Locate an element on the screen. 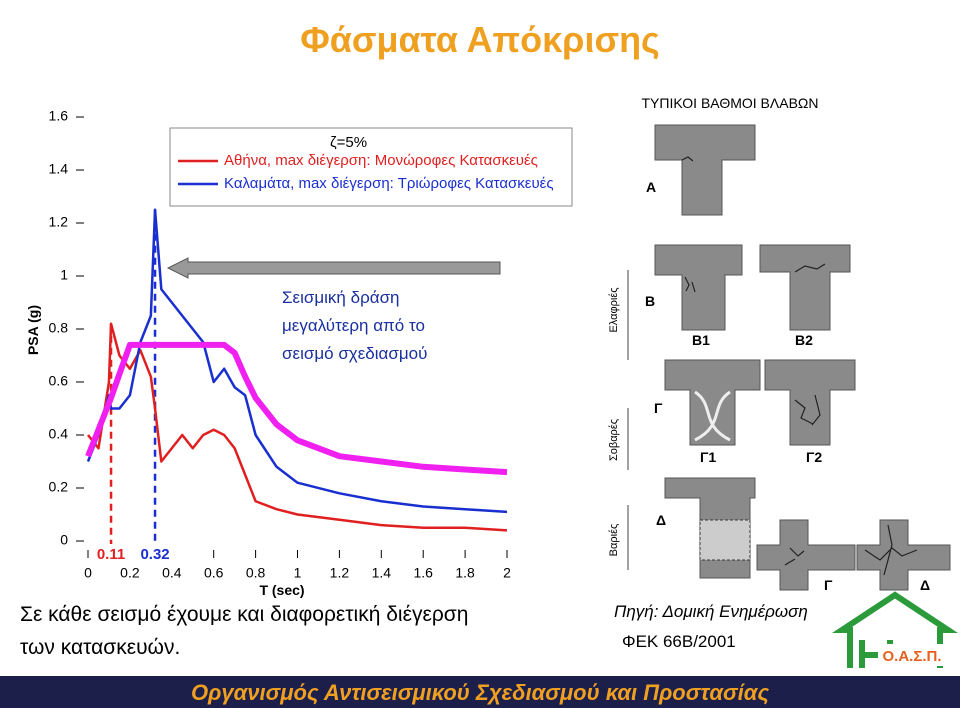  logo-text: Ο.Α.Σ.Π. is located at coordinates (911, 656).